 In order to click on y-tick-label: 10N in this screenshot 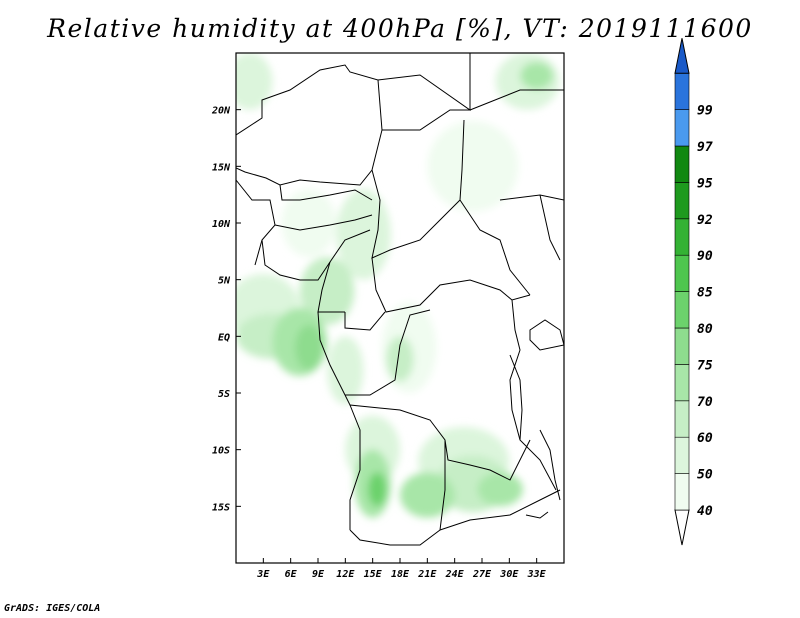, I will do `click(221, 224)`.